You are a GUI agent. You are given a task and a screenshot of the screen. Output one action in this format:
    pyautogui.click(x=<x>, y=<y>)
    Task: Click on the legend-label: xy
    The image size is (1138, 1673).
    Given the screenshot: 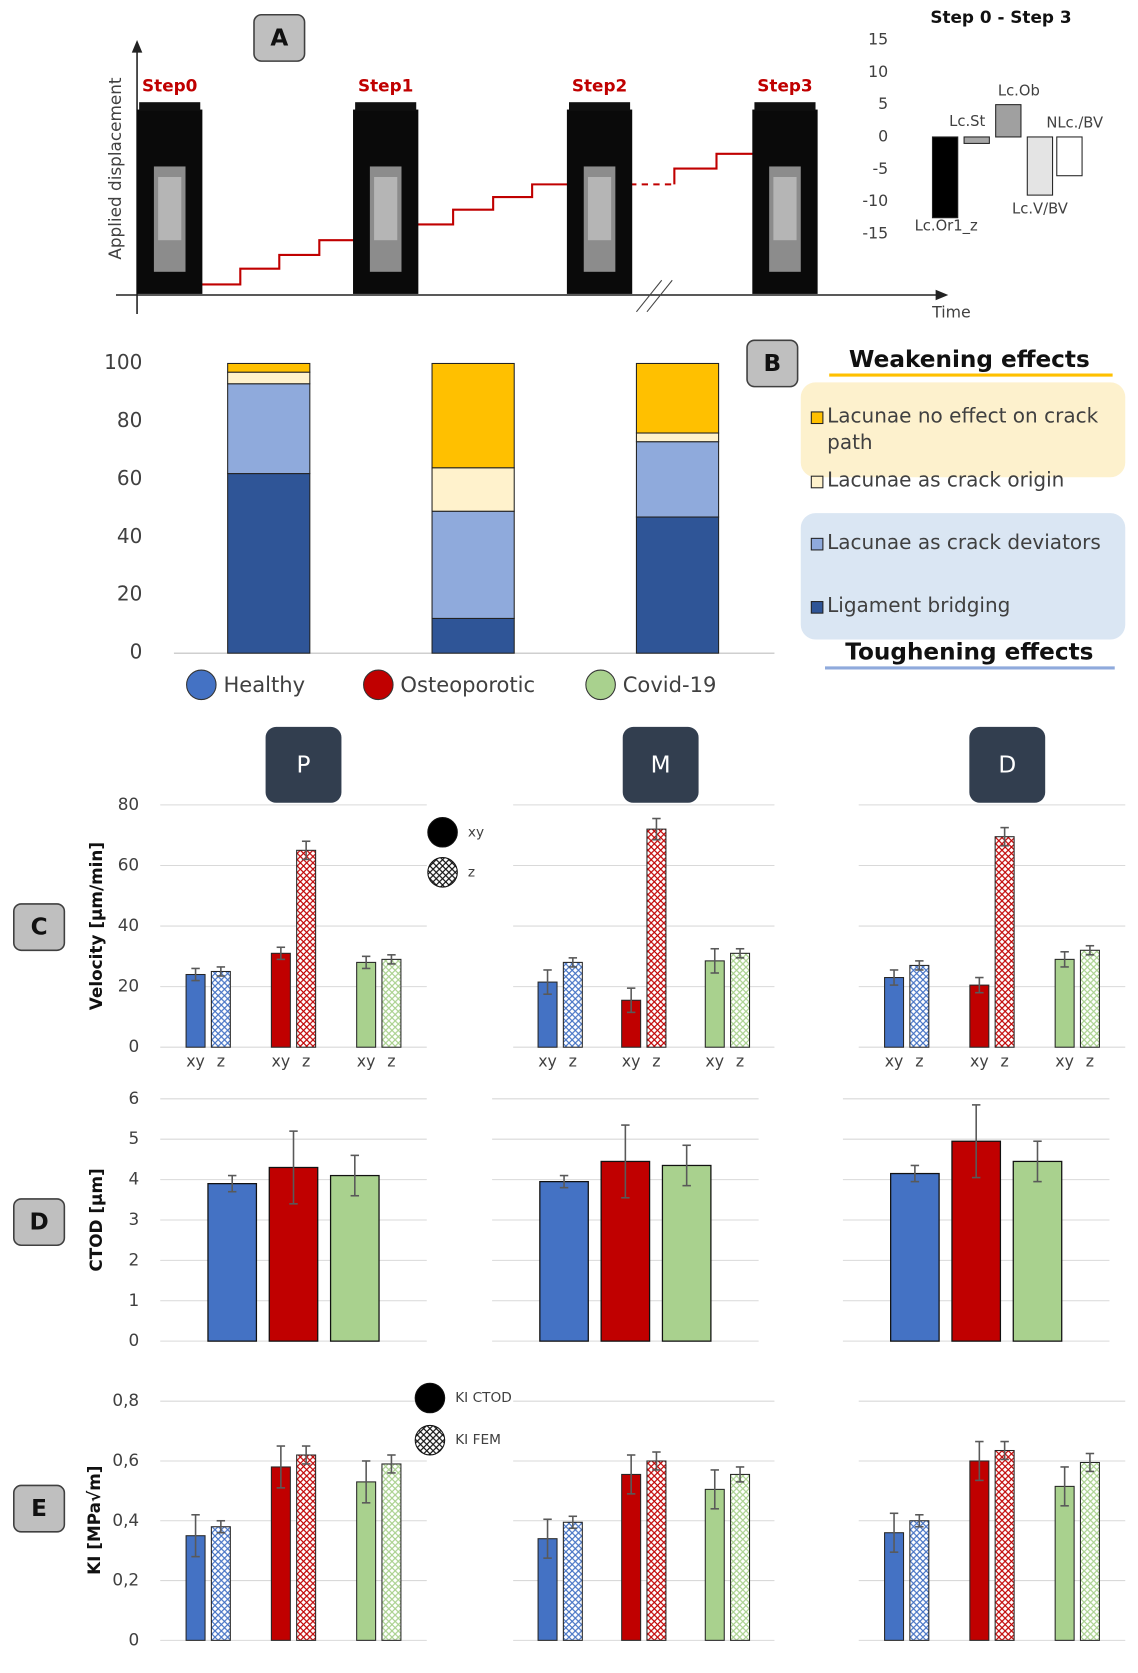 What is the action you would take?
    pyautogui.click(x=476, y=832)
    